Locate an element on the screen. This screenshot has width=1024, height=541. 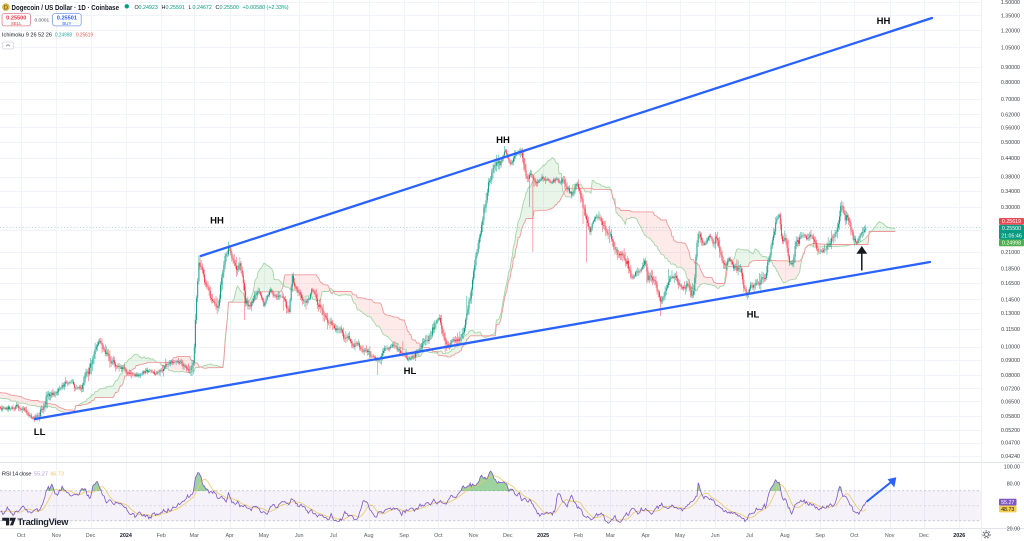
svg-text: 1.50000 is located at coordinates (1010, 3).